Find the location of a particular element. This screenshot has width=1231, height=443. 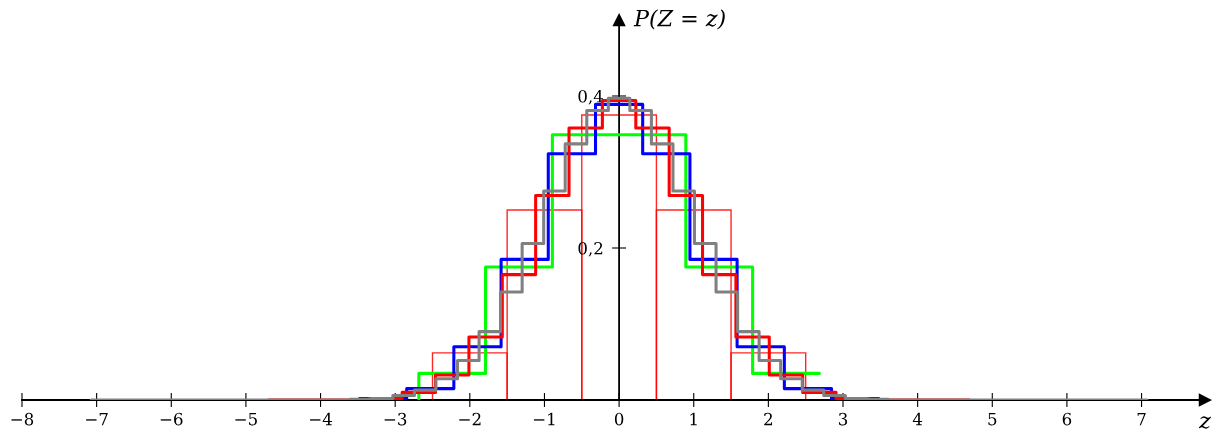

x-tick-label: 3 is located at coordinates (843, 419).